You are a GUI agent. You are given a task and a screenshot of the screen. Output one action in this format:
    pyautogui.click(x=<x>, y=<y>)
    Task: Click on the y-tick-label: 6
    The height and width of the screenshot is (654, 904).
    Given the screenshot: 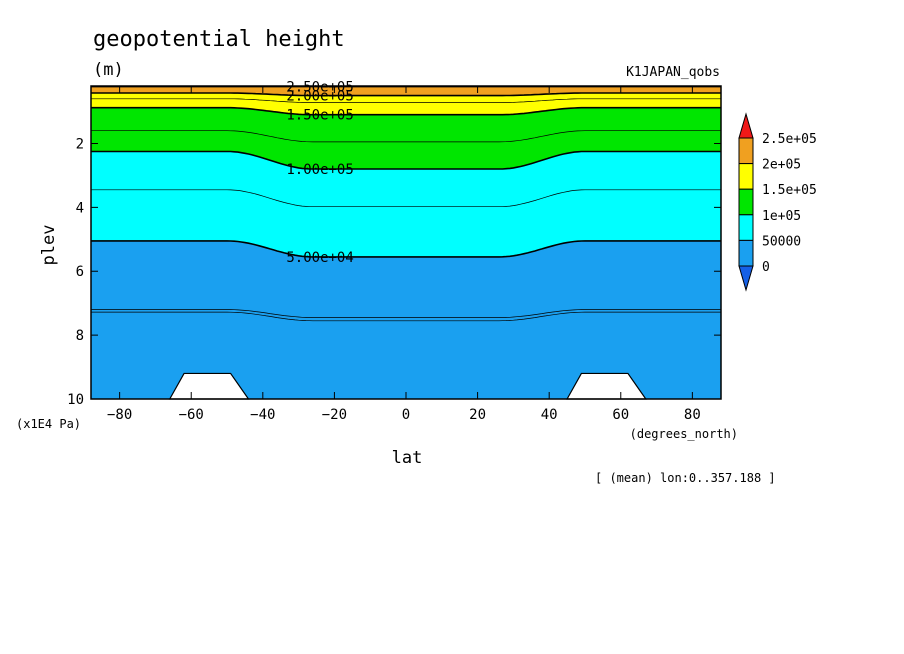 What is the action you would take?
    pyautogui.click(x=80, y=272)
    